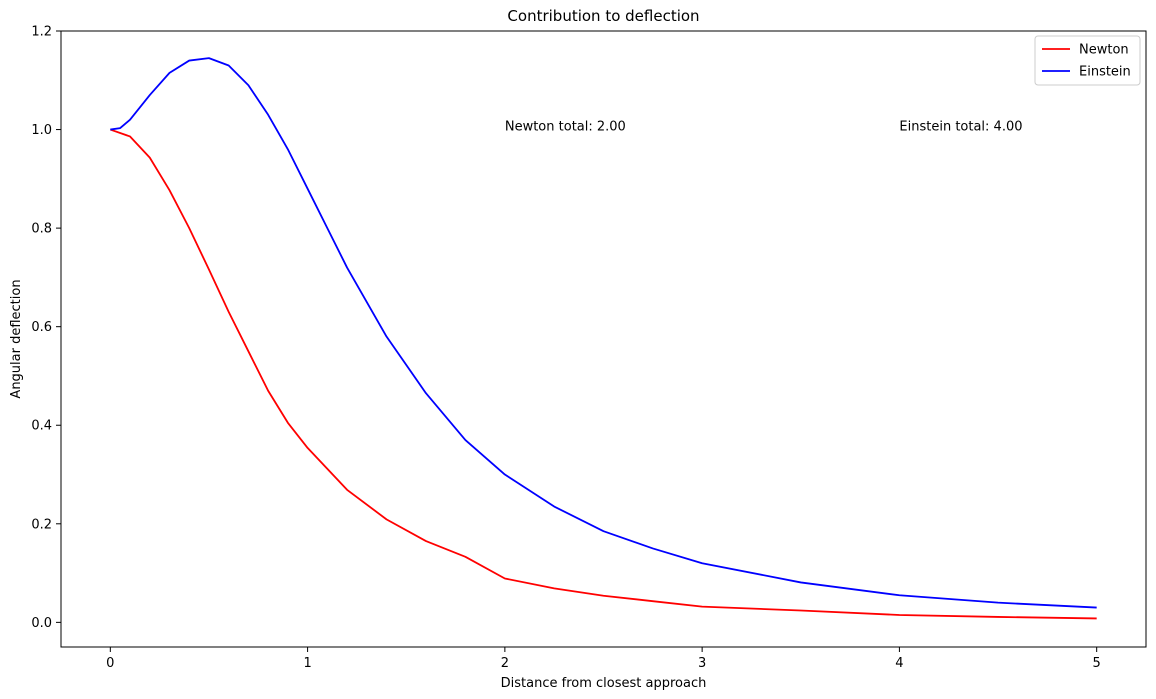 This screenshot has width=1156, height=699. Describe the element at coordinates (702, 663) in the screenshot. I see `x-tick-label: 3` at that location.